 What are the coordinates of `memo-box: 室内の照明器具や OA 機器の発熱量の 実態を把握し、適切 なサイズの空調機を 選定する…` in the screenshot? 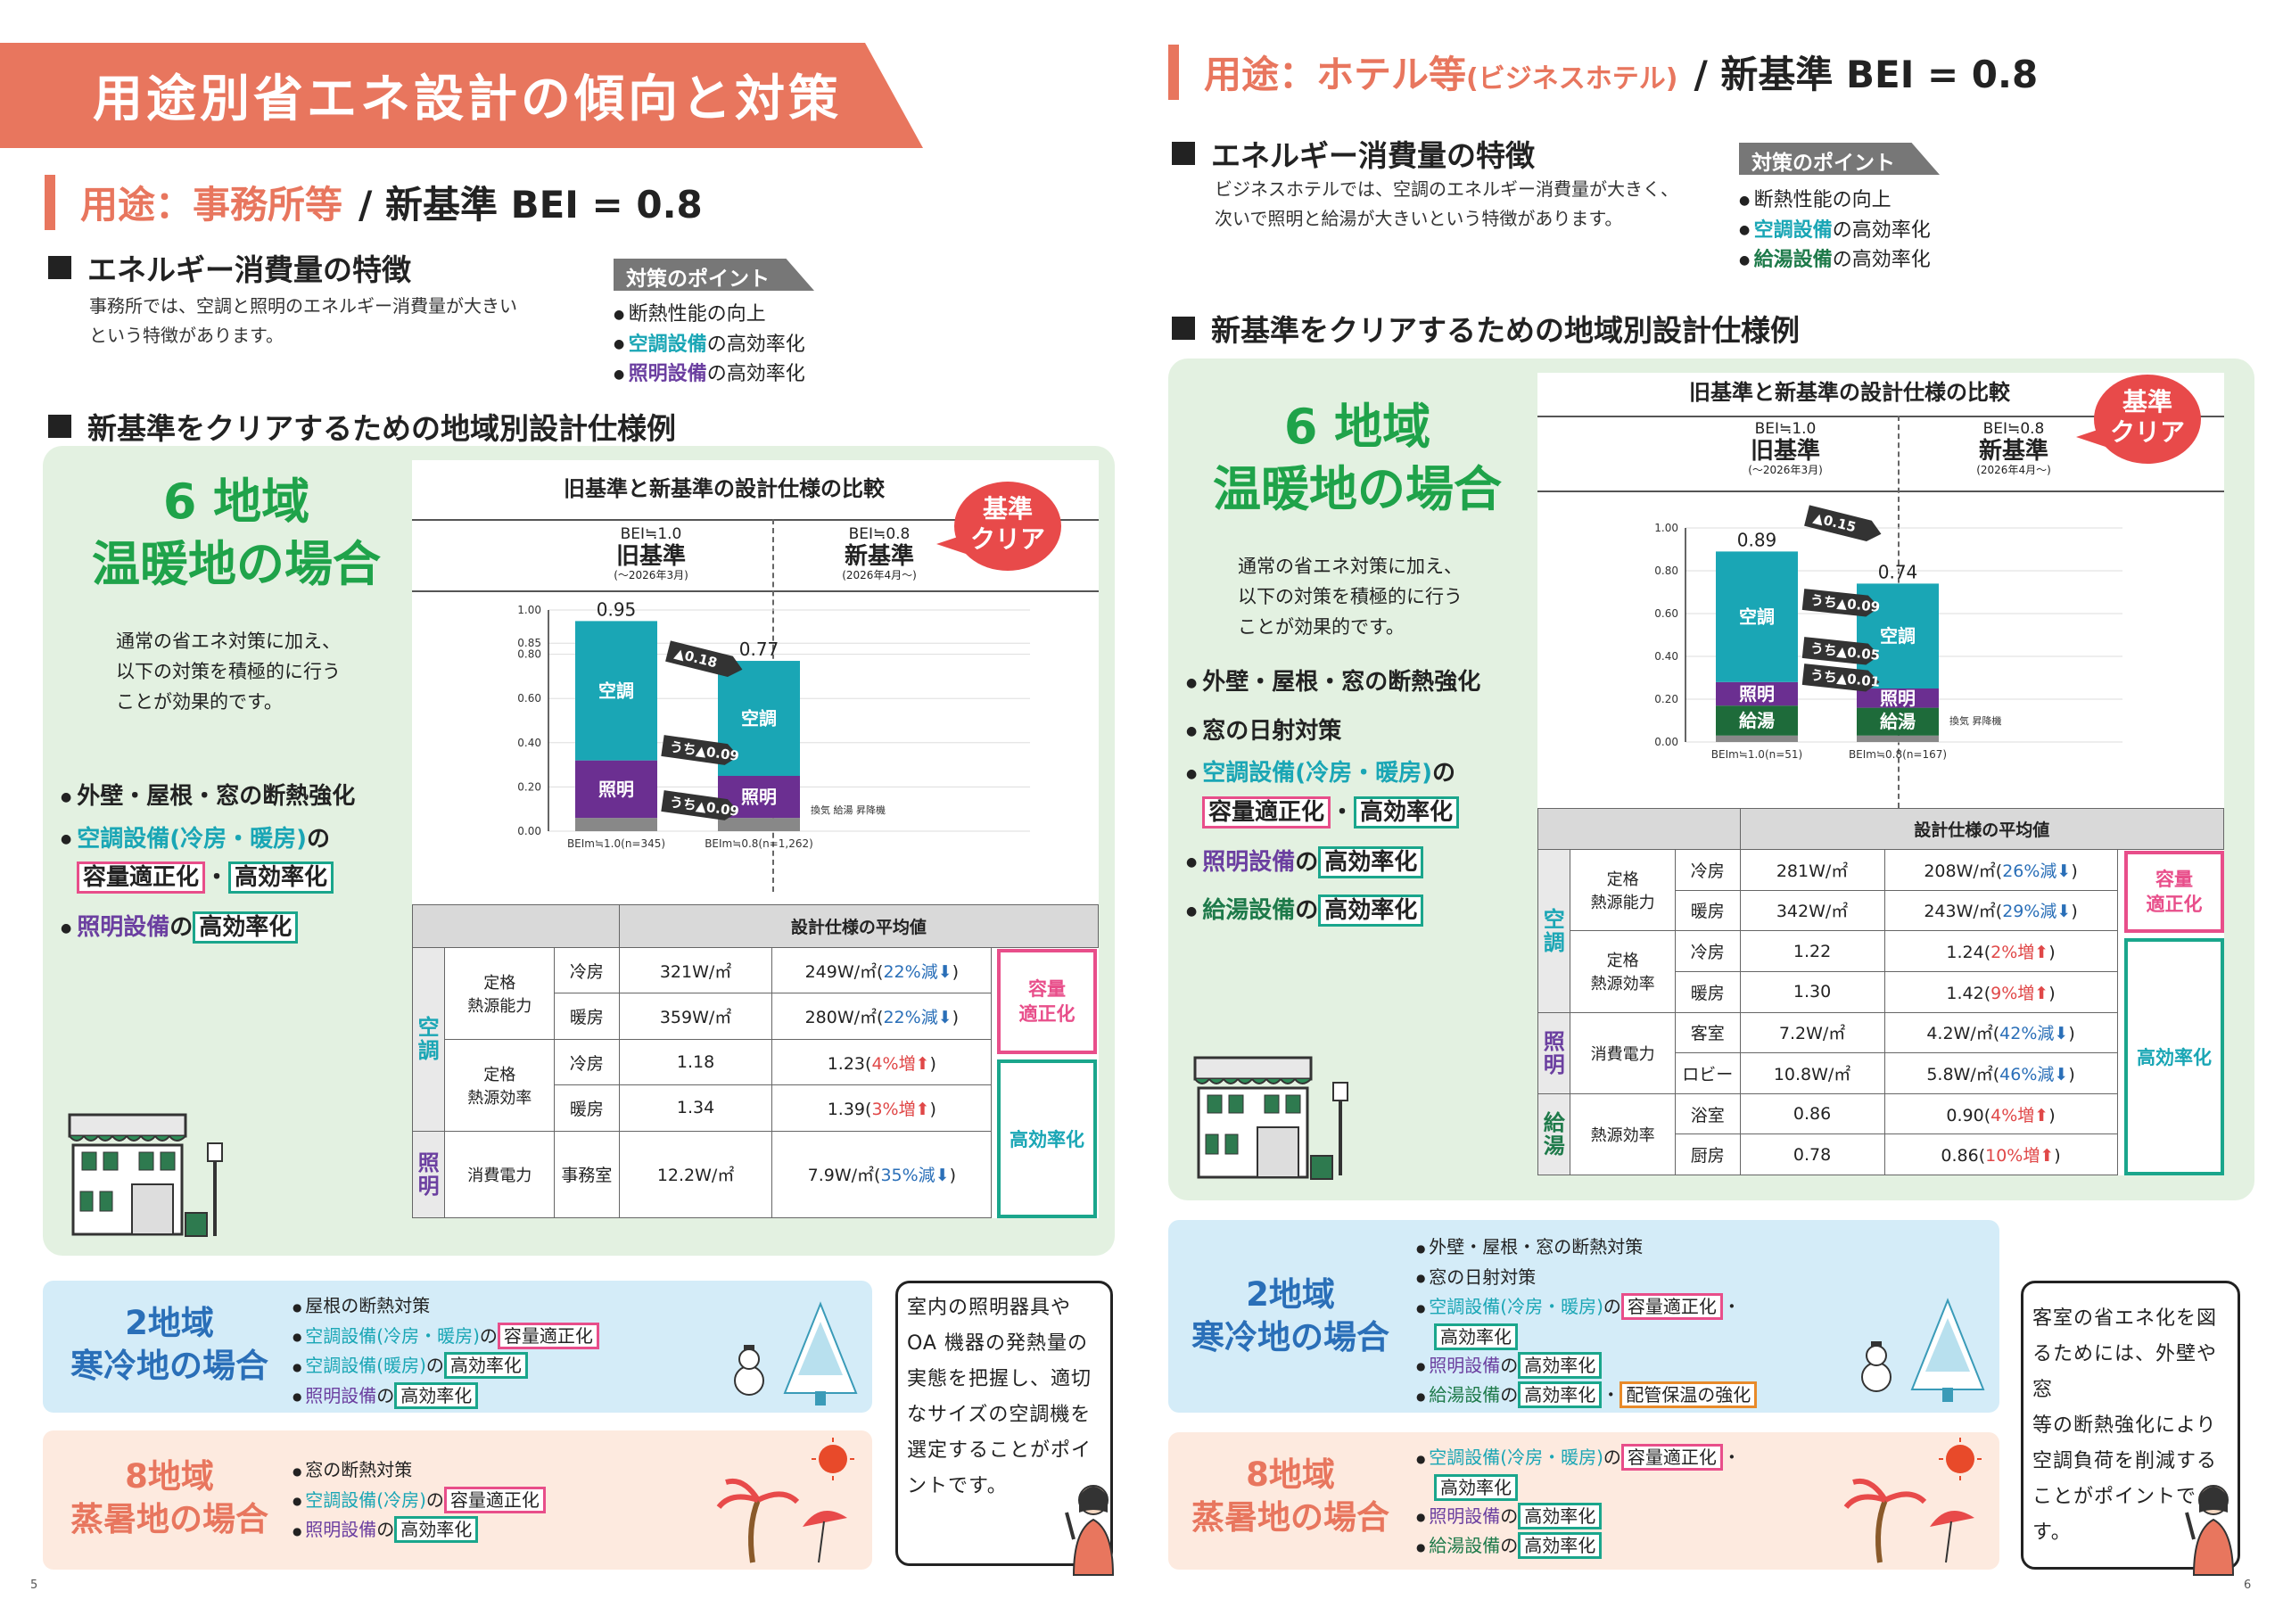 It's located at (1004, 1423).